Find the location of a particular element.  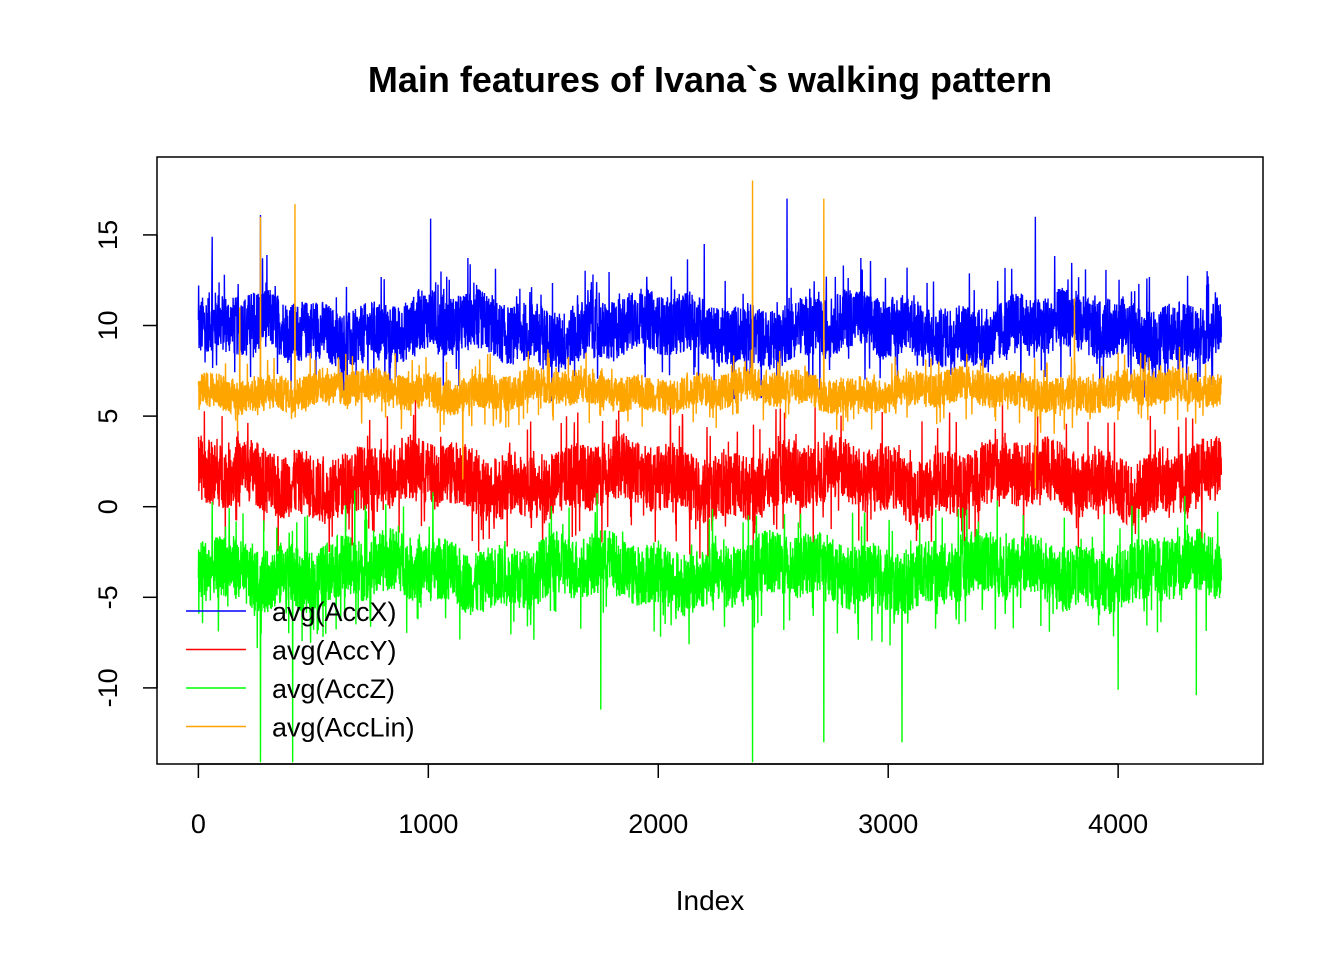

legend-item: avg(AccX) is located at coordinates (291, 612).